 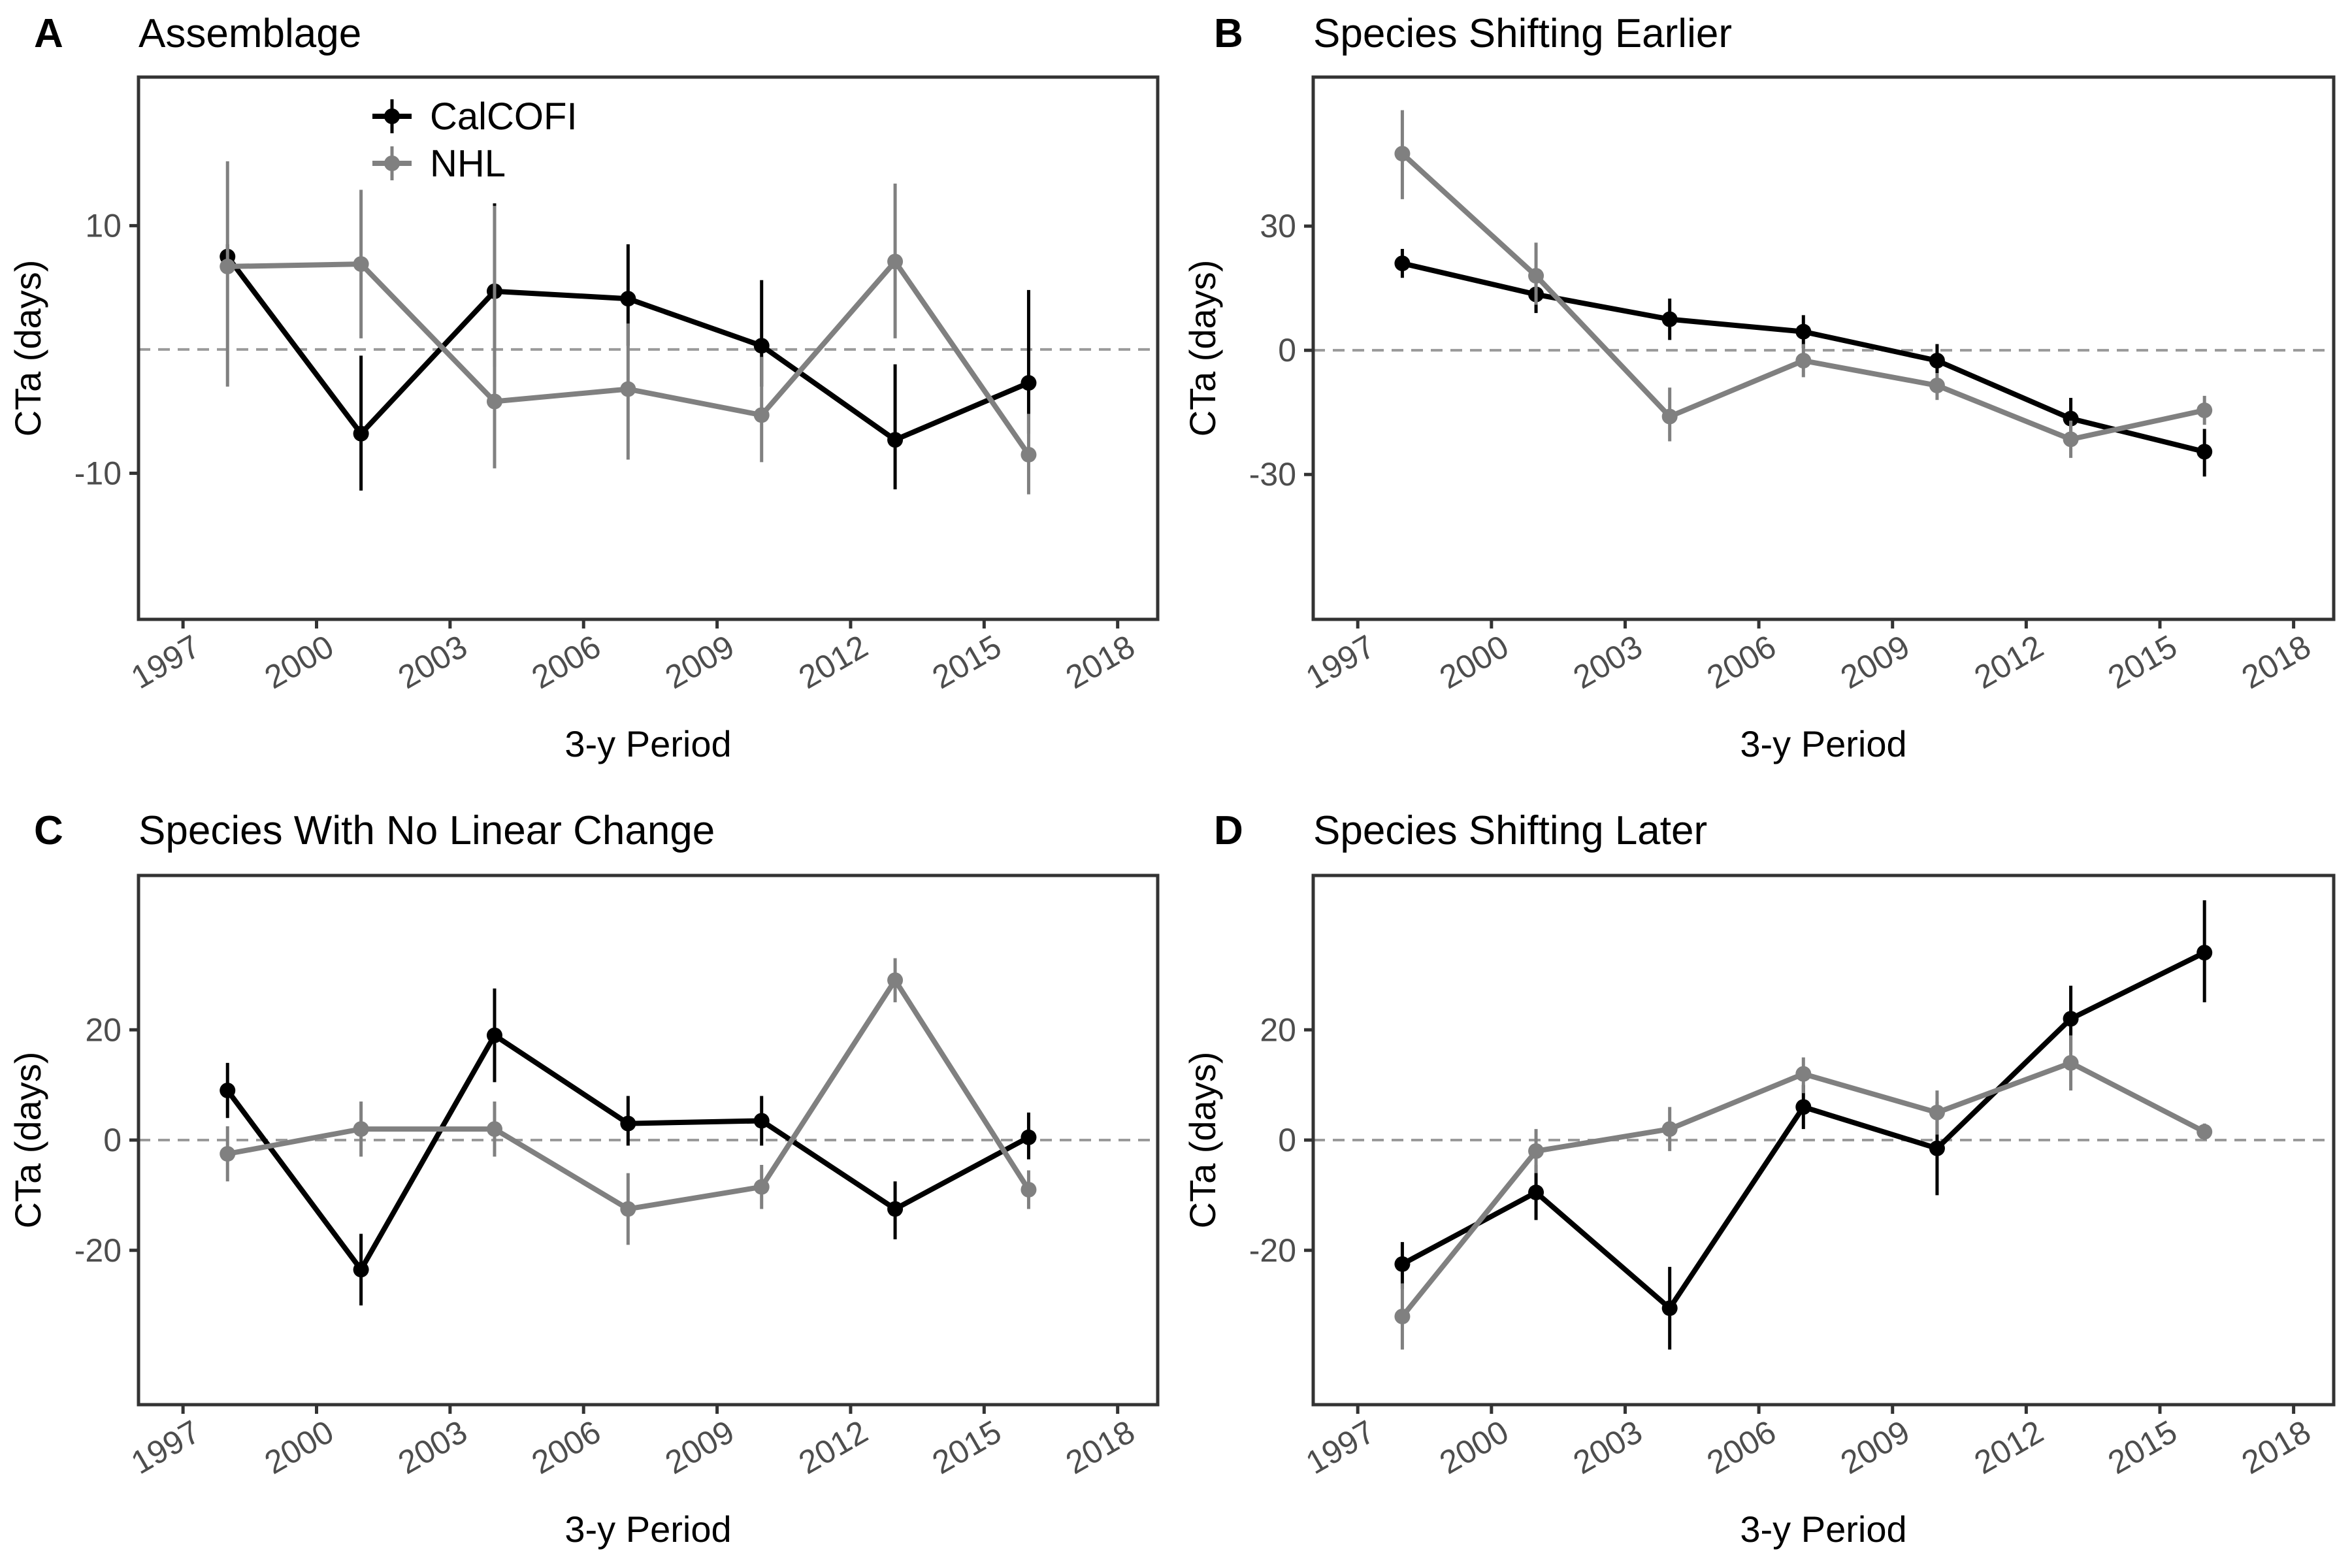 What do you see at coordinates (1510, 830) in the screenshot?
I see `panel-title-d: Species Shifting Later` at bounding box center [1510, 830].